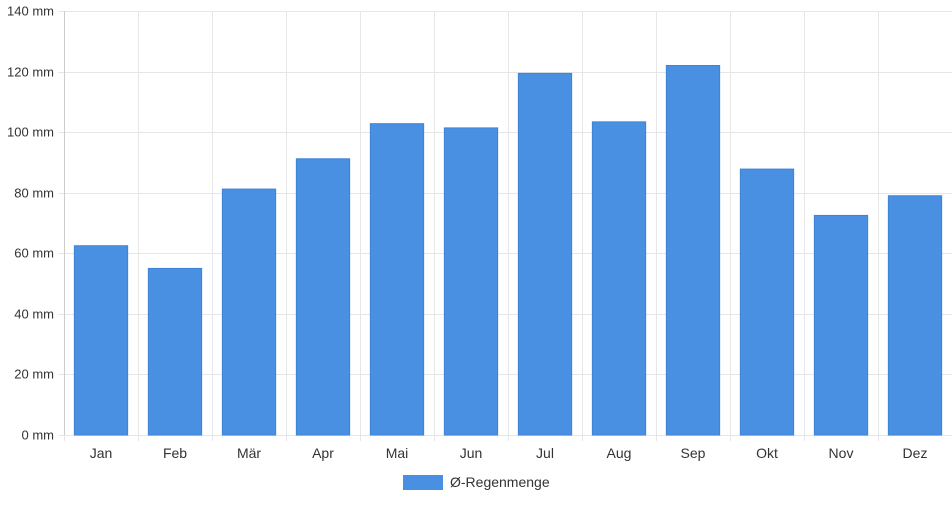  I want to click on x-tick-label: Dez, so click(915, 453).